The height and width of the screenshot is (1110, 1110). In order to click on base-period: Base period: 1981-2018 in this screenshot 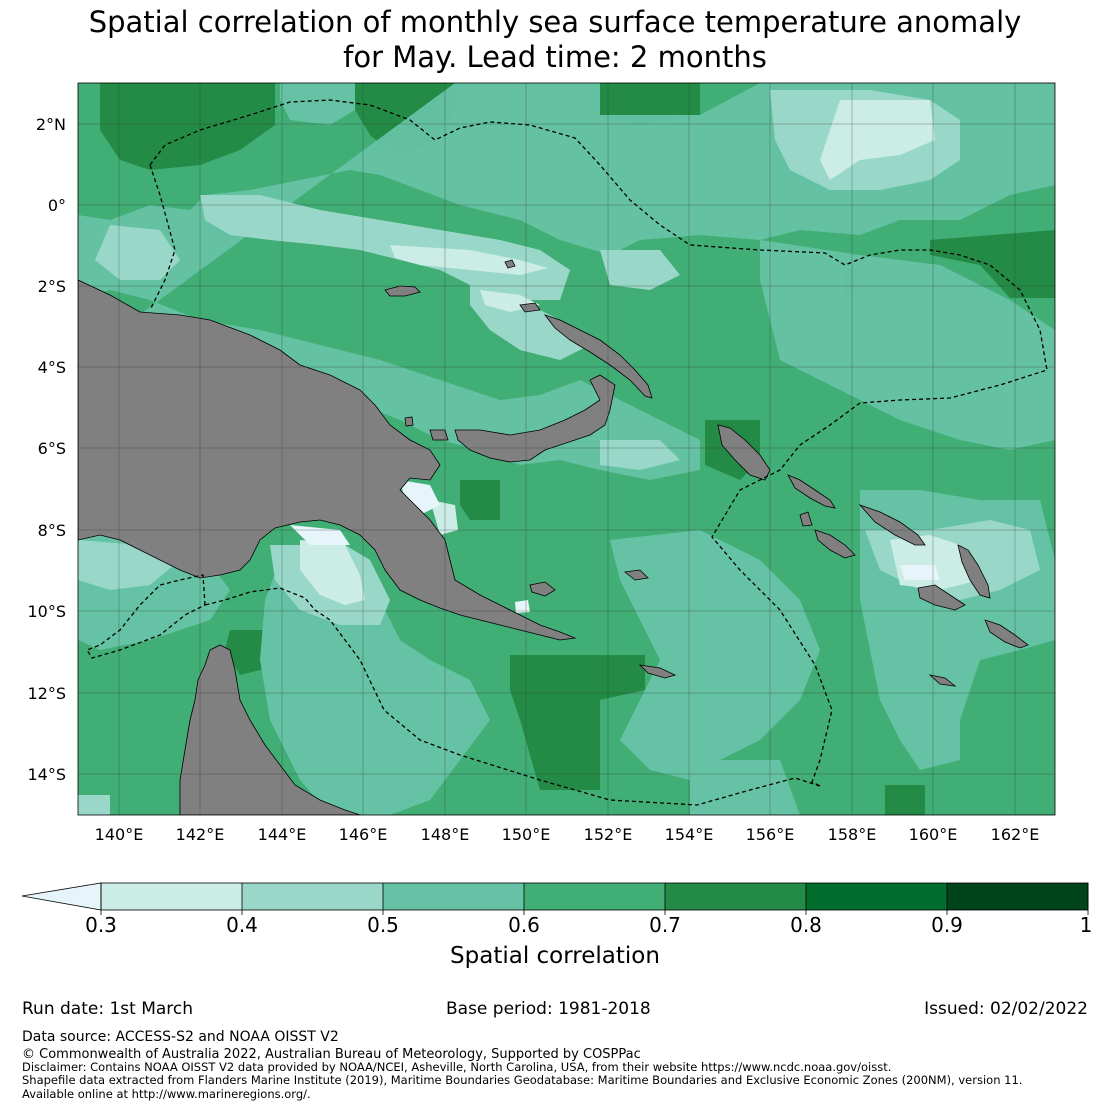, I will do `click(548, 1009)`.